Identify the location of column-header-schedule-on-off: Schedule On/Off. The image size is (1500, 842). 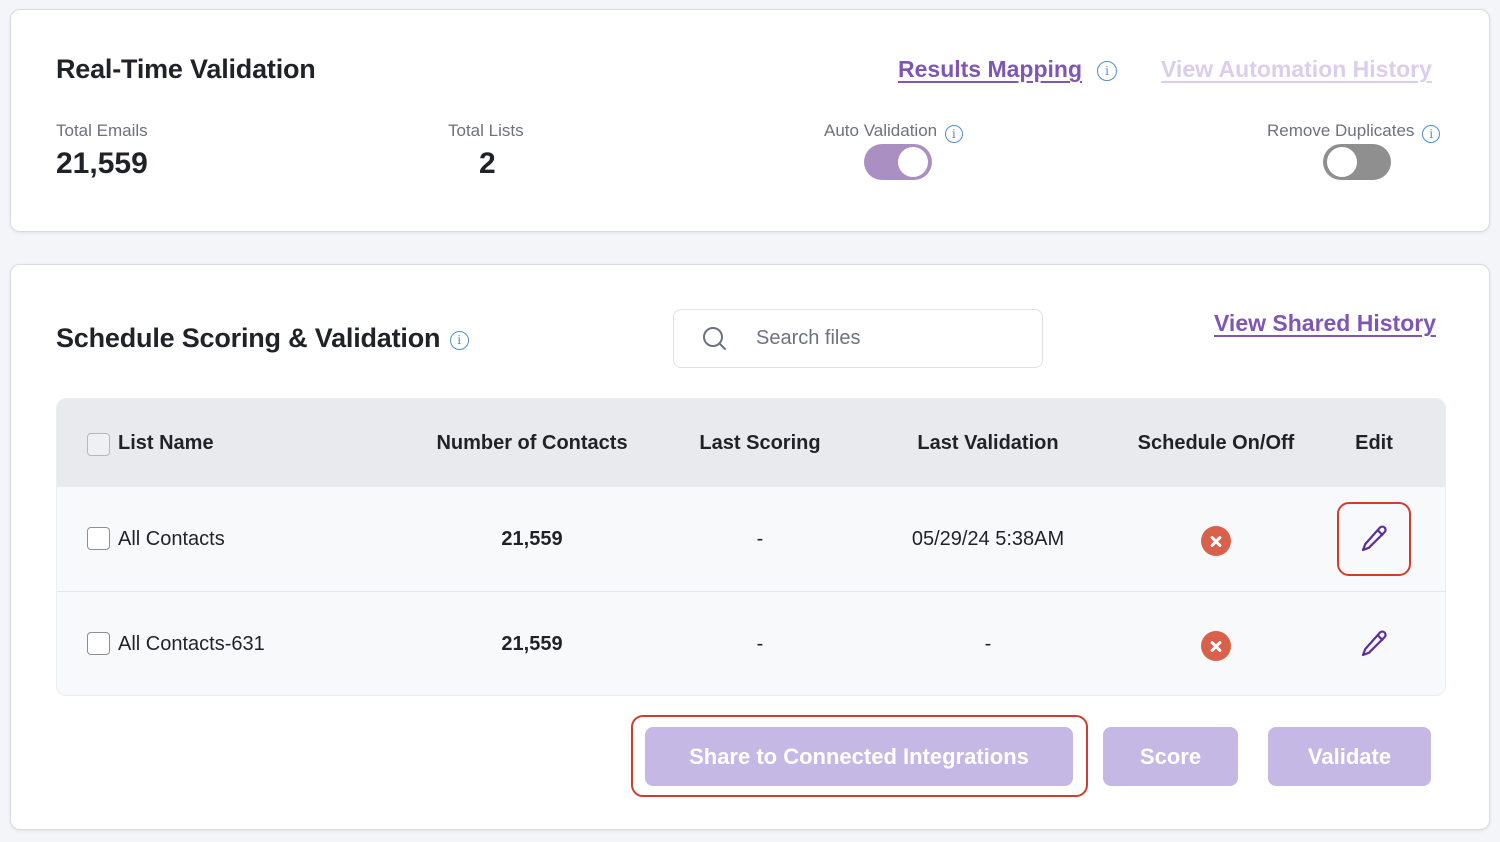
(1216, 443).